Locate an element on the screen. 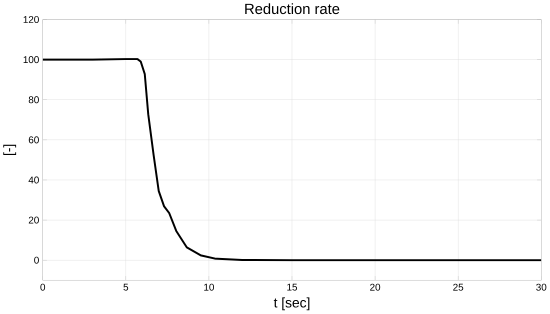 This screenshot has height=314, width=550. y-tick-label: 40 is located at coordinates (33, 180).